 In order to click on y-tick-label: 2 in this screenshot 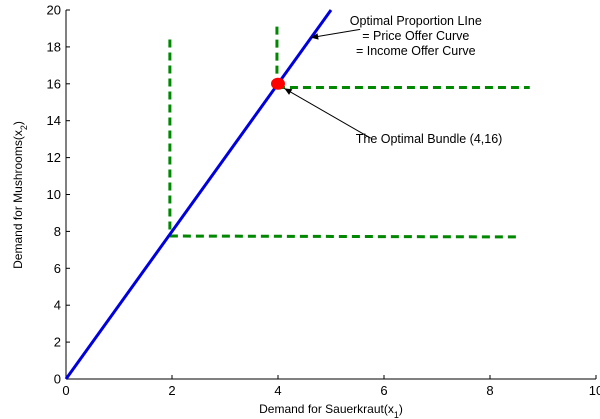, I will do `click(57, 342)`.